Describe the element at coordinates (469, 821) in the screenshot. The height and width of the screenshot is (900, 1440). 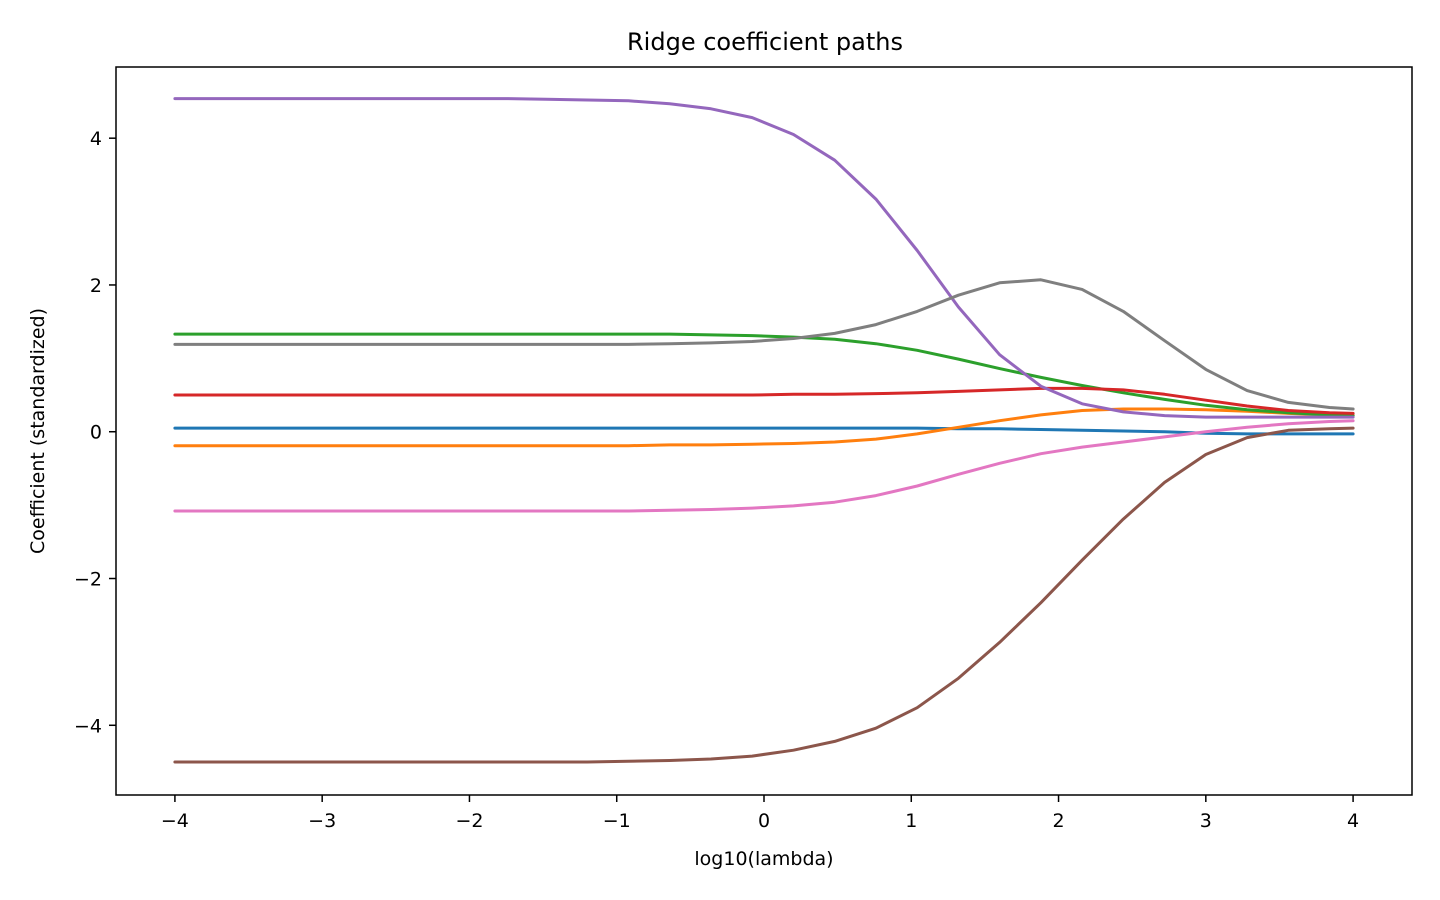
I see `x-tick-label: −2` at that location.